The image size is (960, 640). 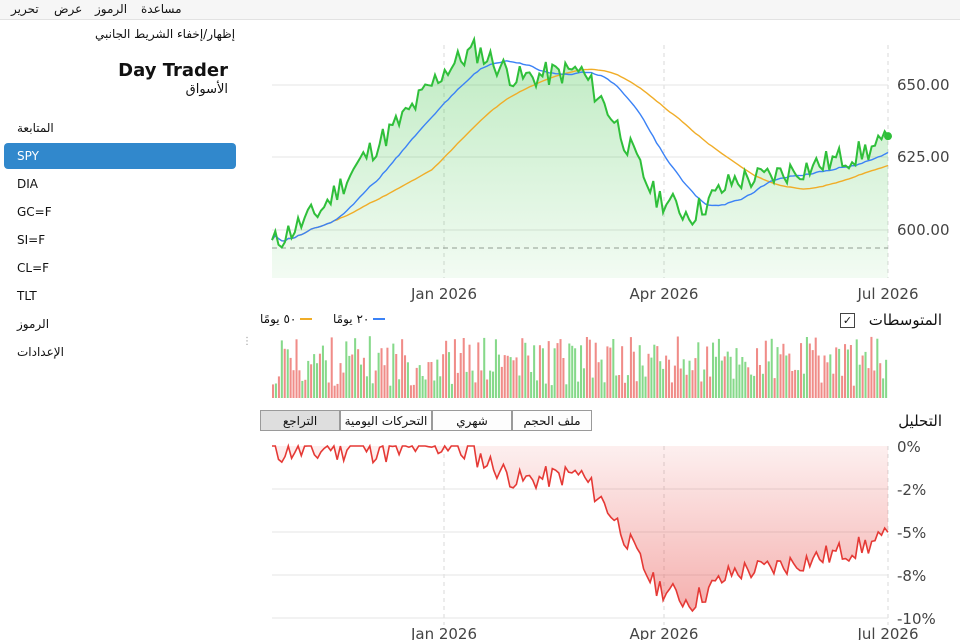 I want to click on menu-view: عرض, so click(x=68, y=9).